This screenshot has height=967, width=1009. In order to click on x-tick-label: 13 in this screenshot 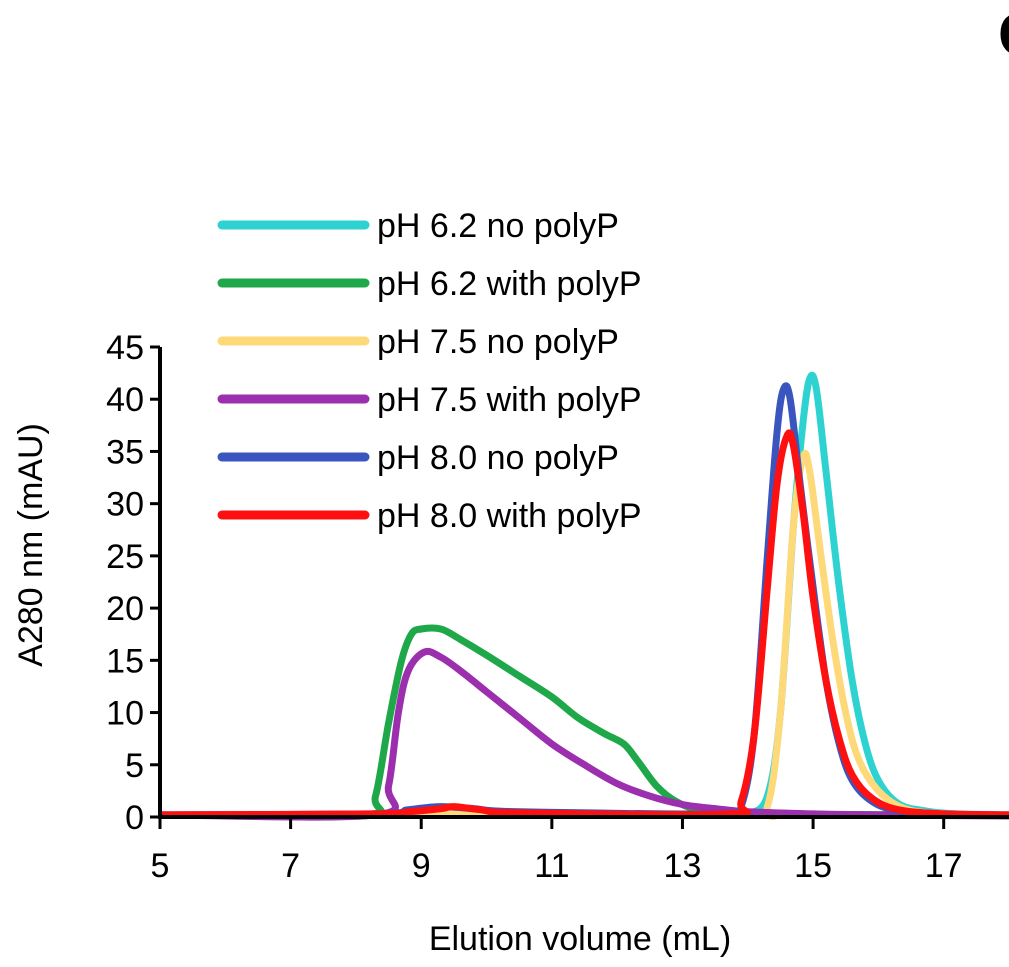, I will do `click(683, 866)`.